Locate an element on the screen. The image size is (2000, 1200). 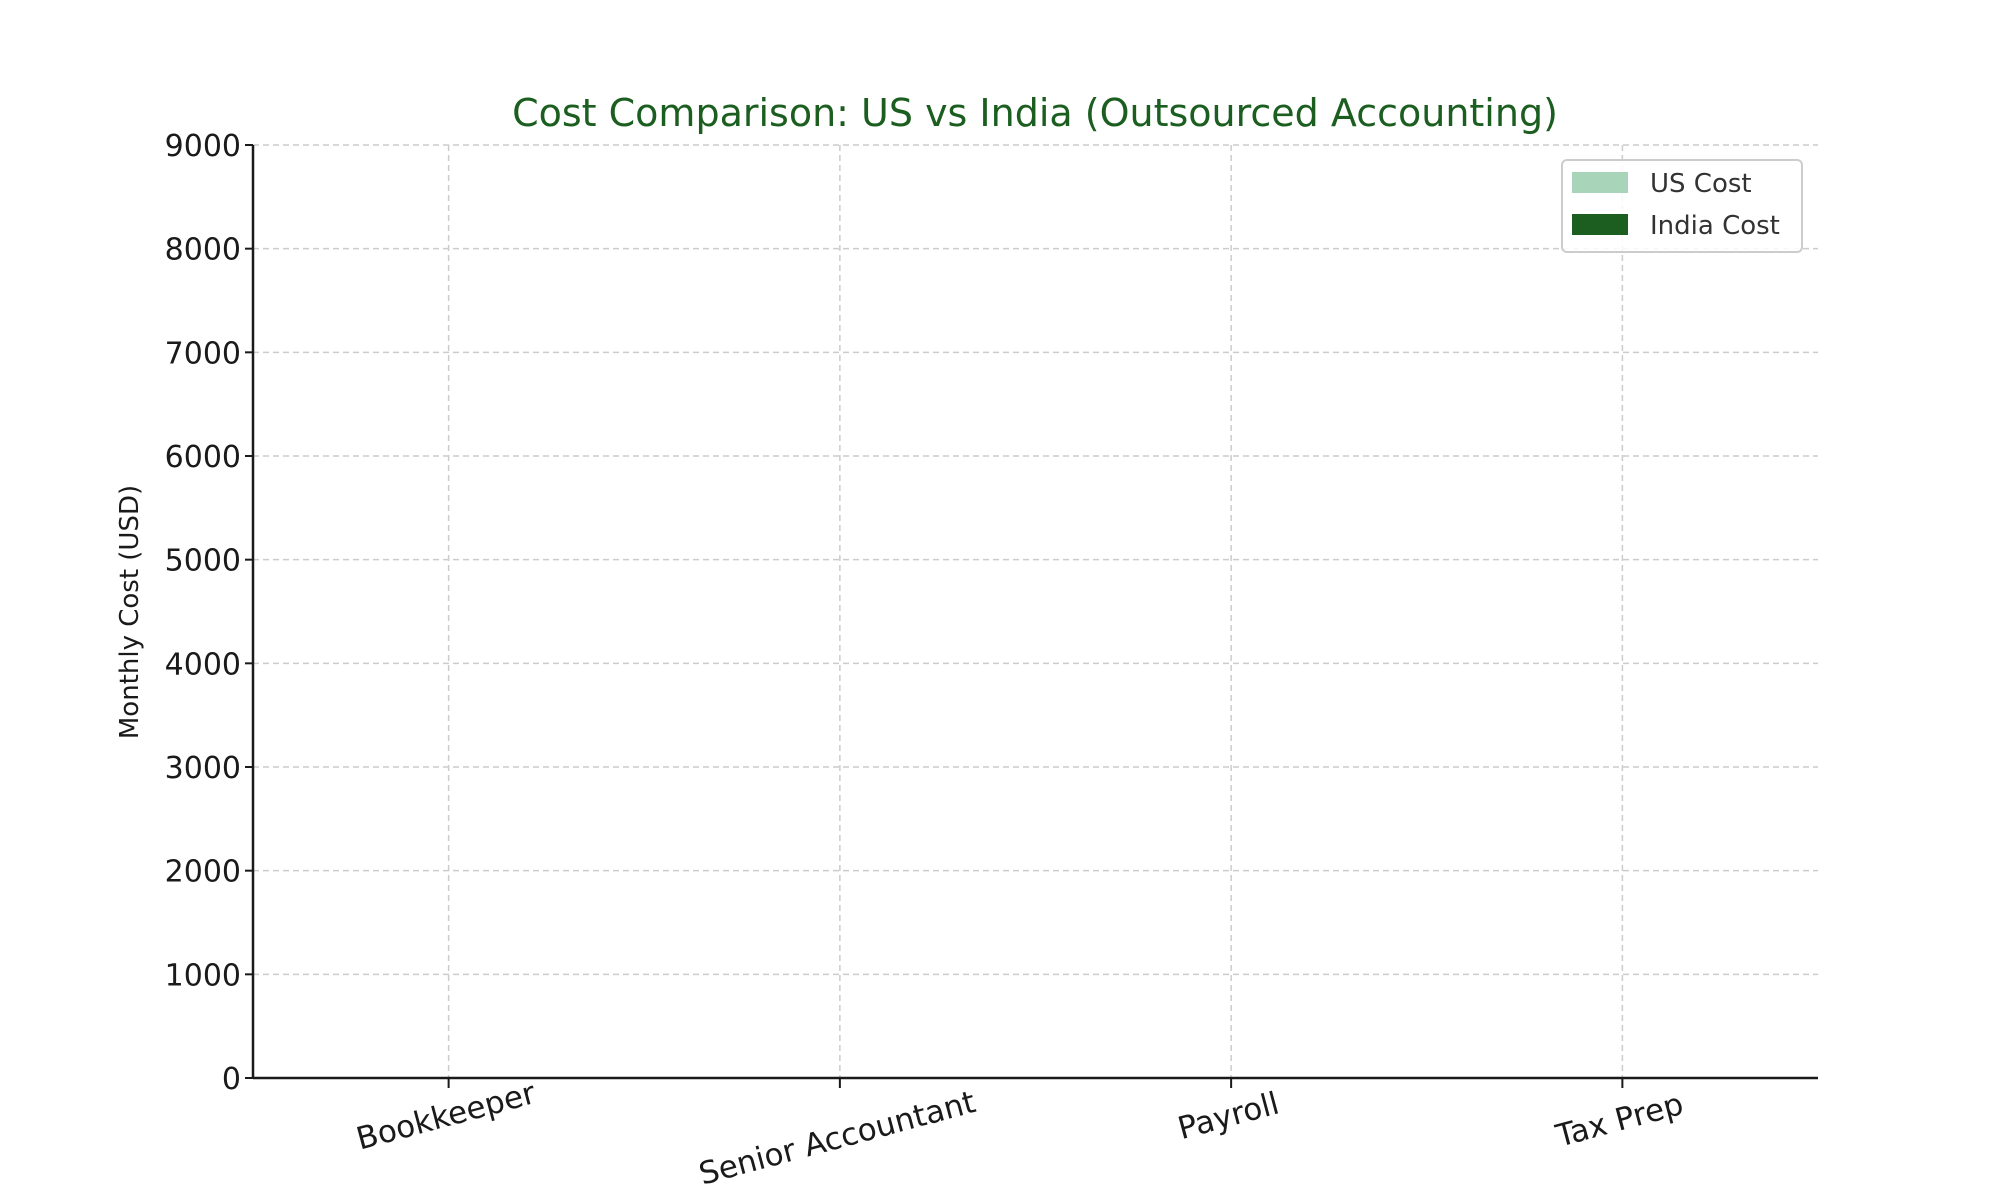
y-tick-label: 8000 is located at coordinates (203, 250).